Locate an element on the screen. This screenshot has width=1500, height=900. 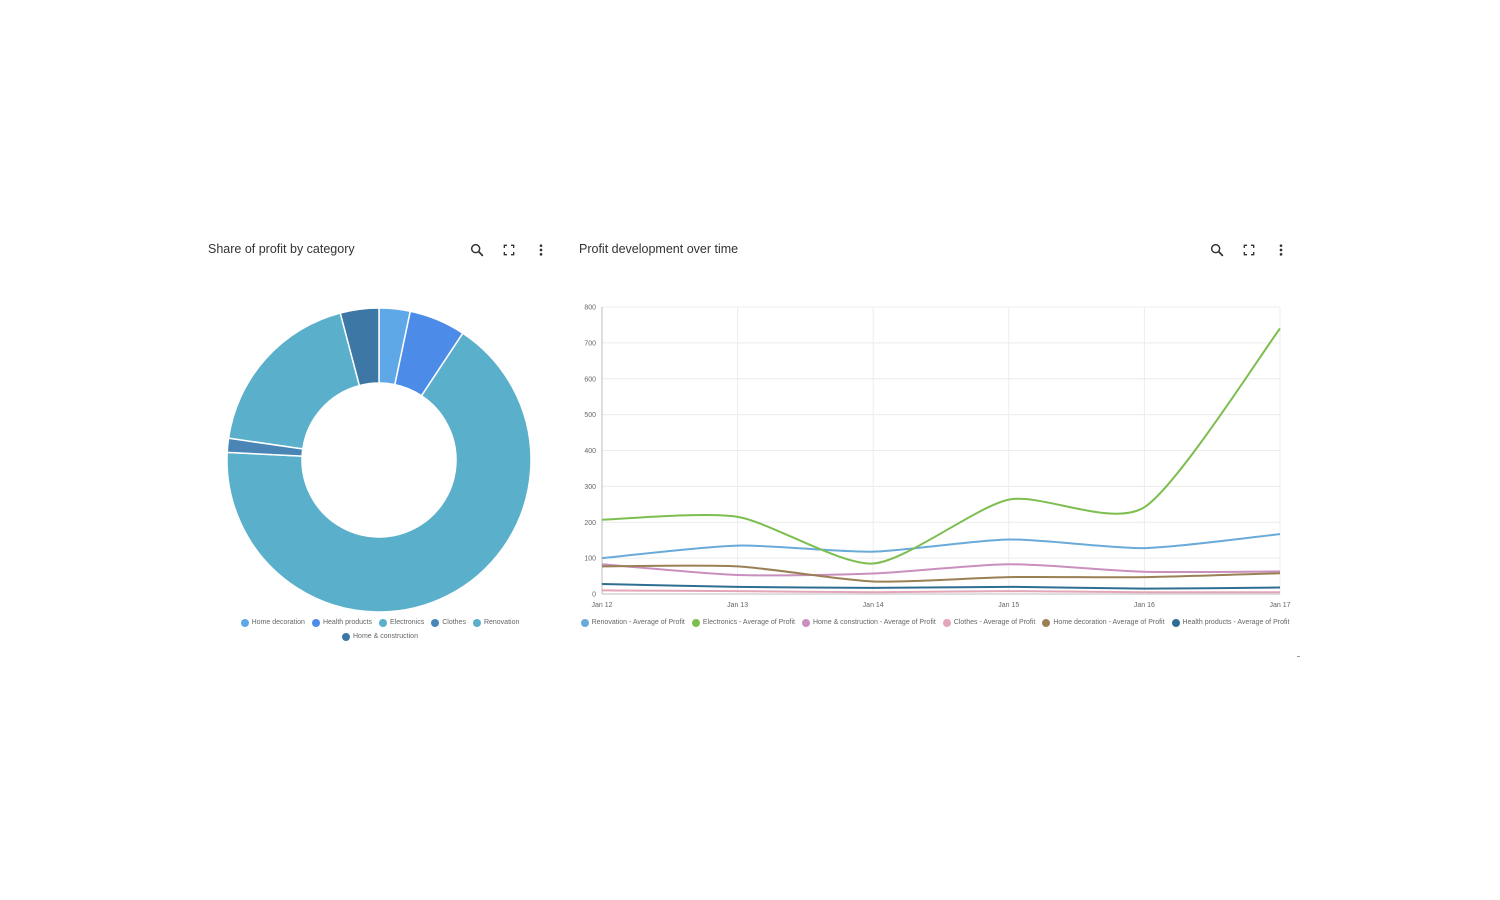
legend-item: Clothes is located at coordinates (448, 623).